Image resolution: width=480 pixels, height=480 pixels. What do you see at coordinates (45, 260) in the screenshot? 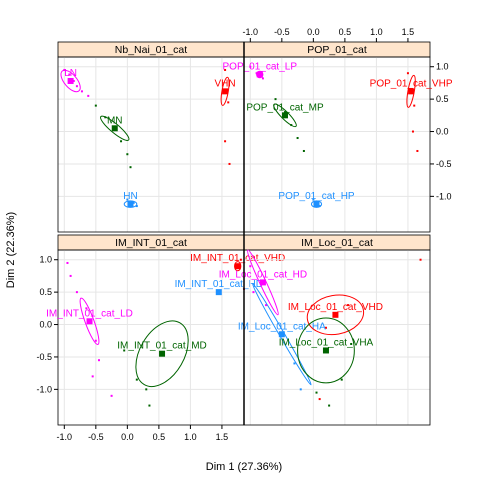
I see `panel-3-ytick-label-4: 1.0` at bounding box center [45, 260].